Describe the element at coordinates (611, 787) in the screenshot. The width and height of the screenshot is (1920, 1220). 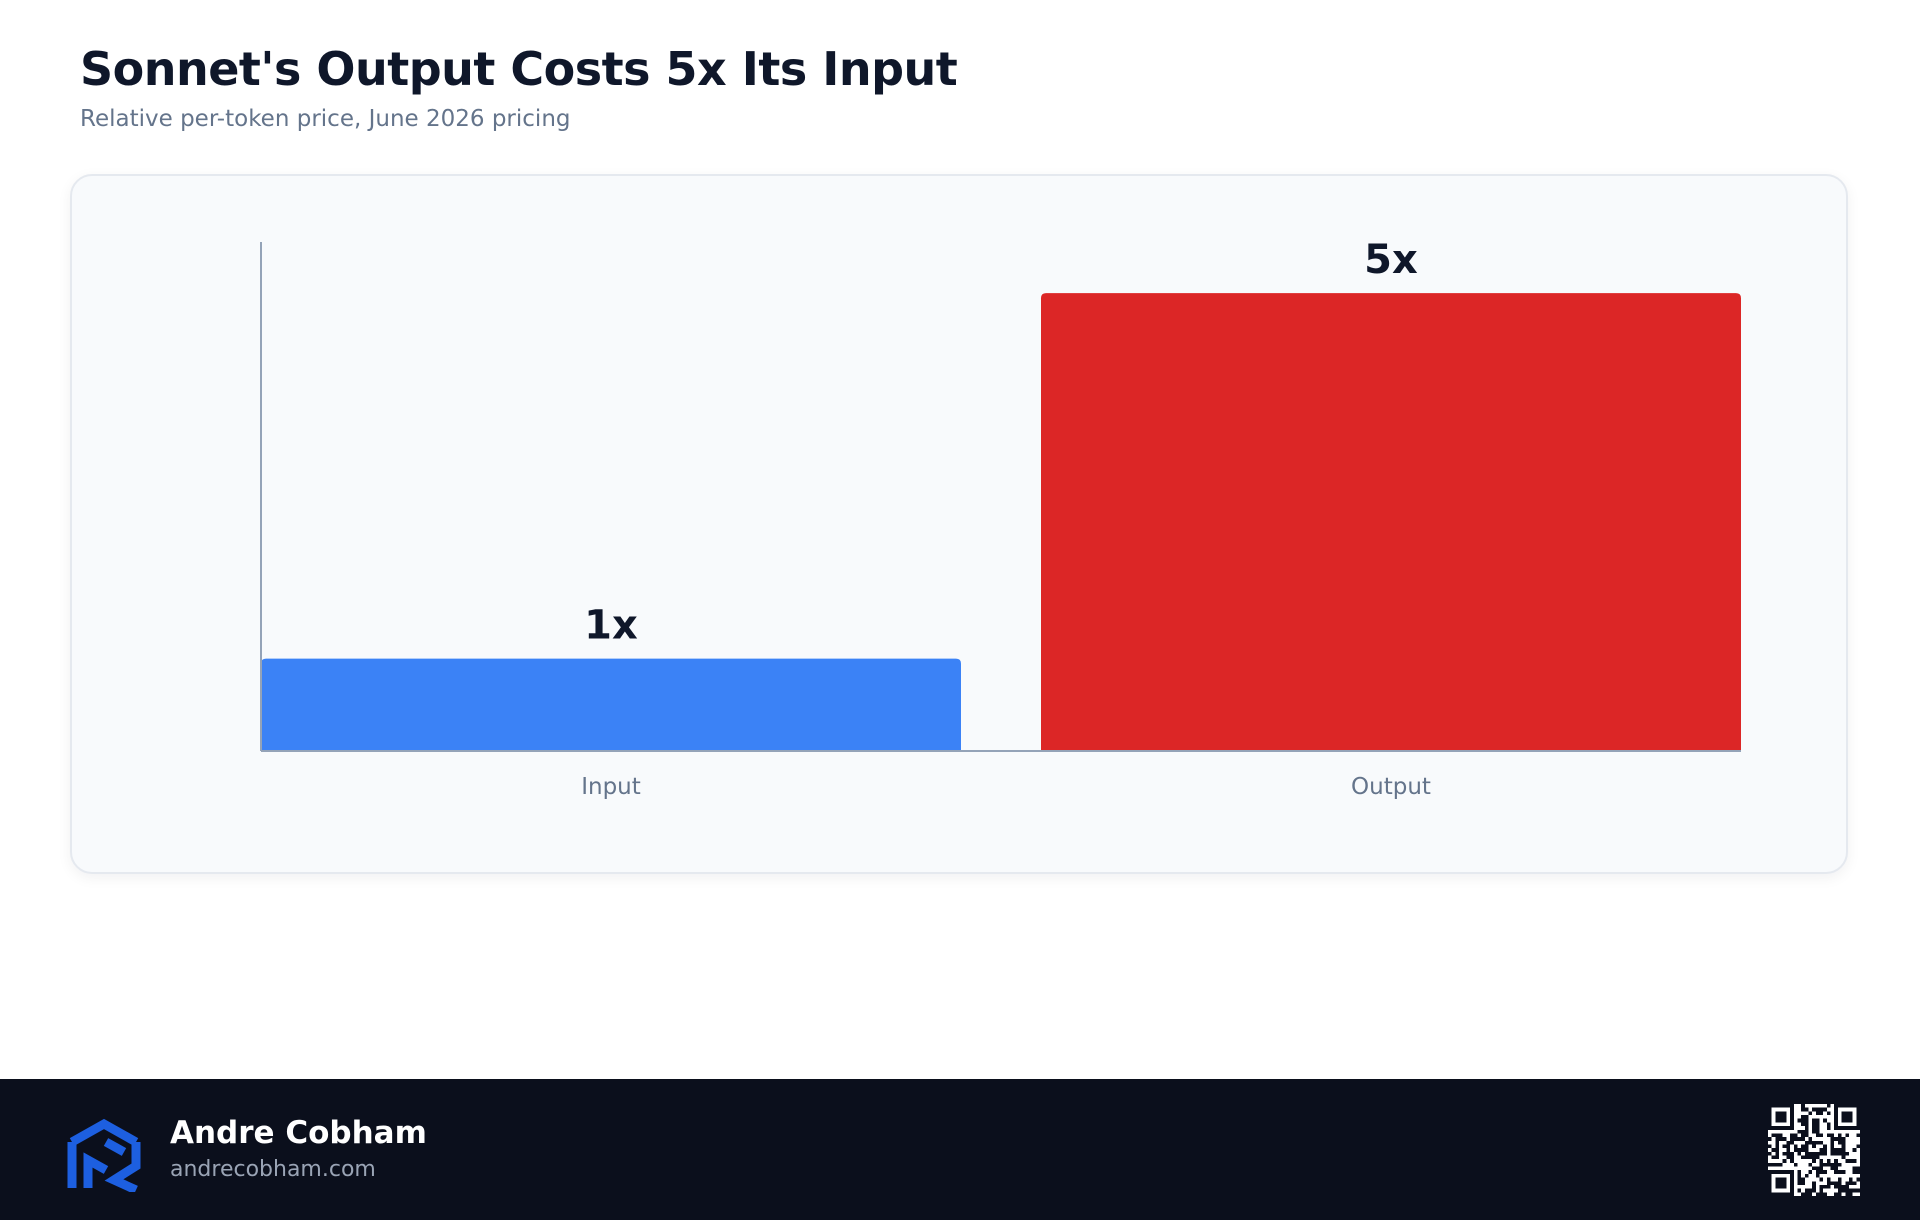
I see `x-tick-label-input: Input` at that location.